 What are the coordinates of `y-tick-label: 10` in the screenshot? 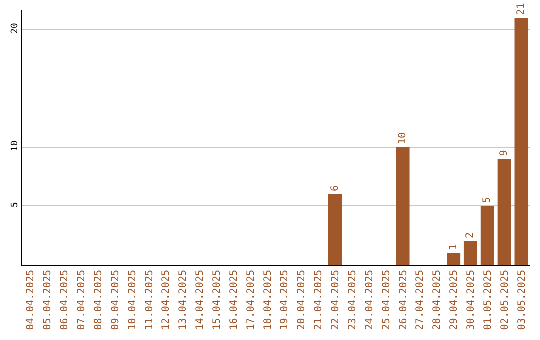 It's located at (15, 146).